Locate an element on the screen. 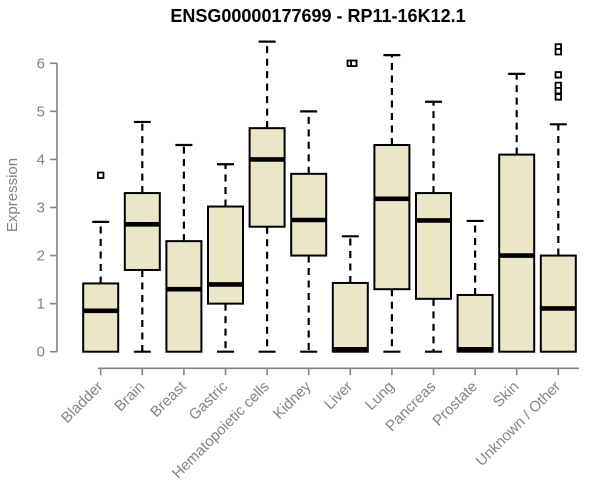 The height and width of the screenshot is (500, 600). category-label-prostate: Prostate is located at coordinates (455, 404).